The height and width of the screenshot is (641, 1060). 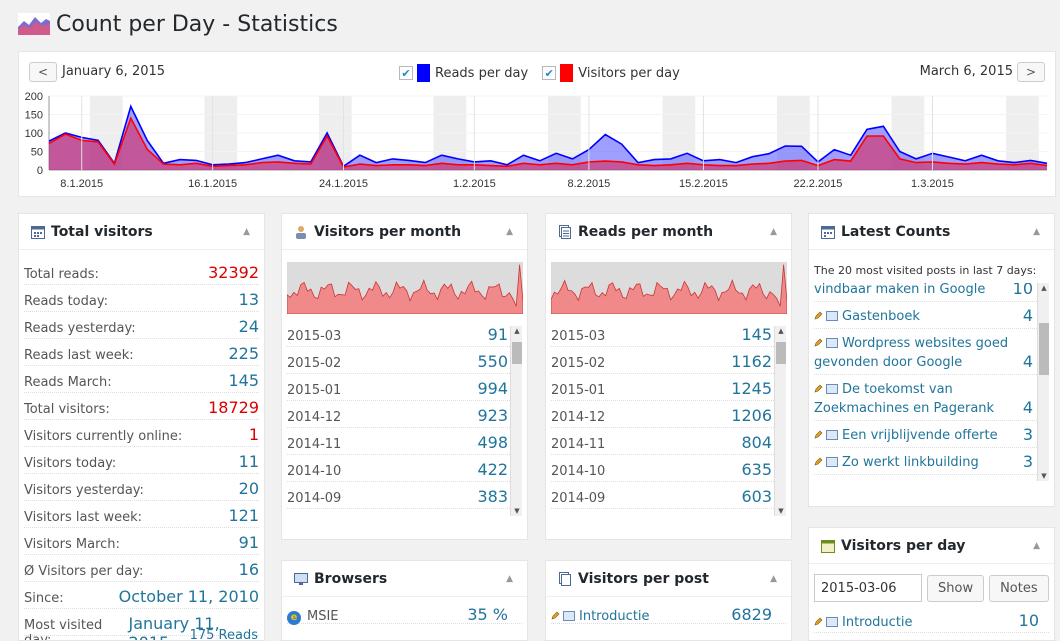 I want to click on post-link: vindbaar maken in Google, so click(x=900, y=290).